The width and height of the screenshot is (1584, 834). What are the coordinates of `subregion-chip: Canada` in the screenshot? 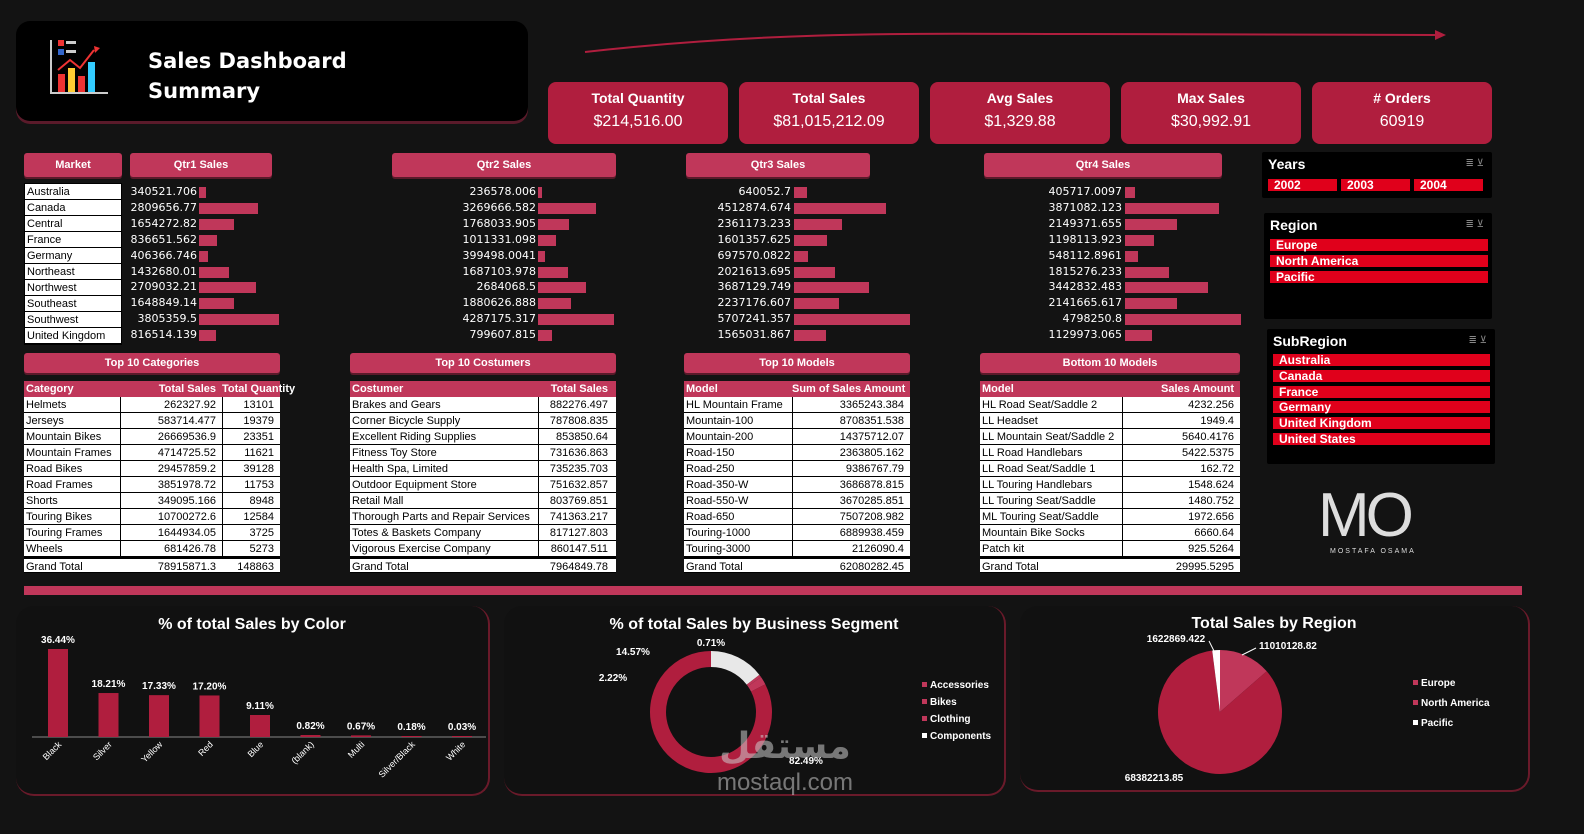 It's located at (1381, 375).